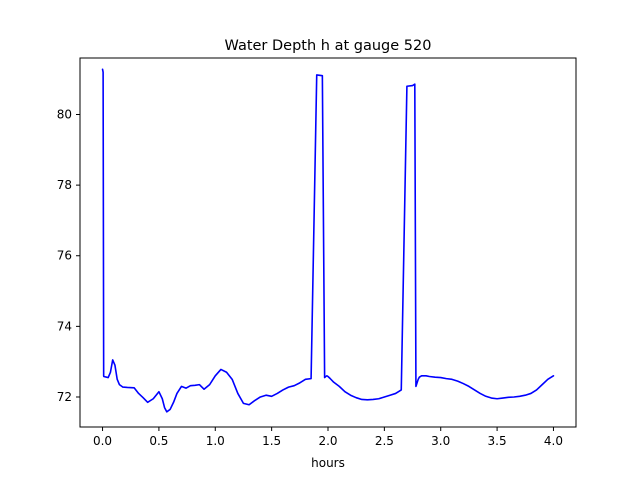 This screenshot has height=480, width=640. I want to click on x-tick-label: 1.5, so click(271, 441).